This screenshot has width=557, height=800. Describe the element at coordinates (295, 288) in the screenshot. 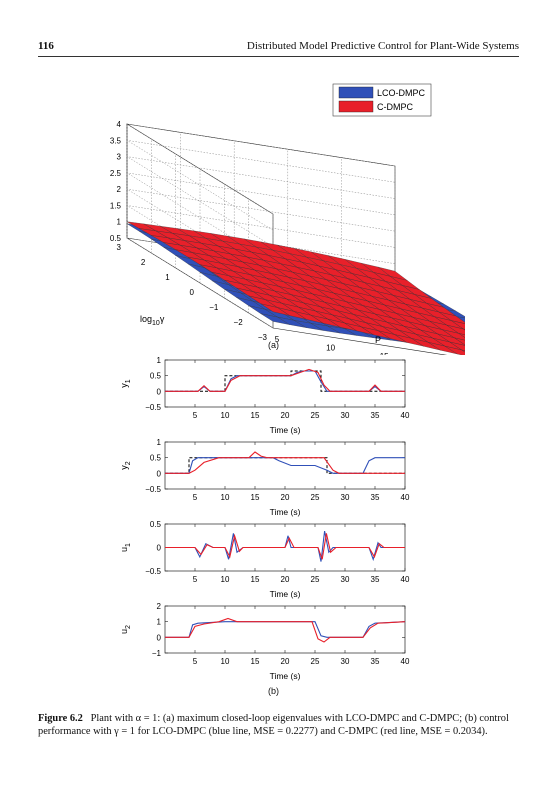

I see `c-dmpc-surface` at that location.